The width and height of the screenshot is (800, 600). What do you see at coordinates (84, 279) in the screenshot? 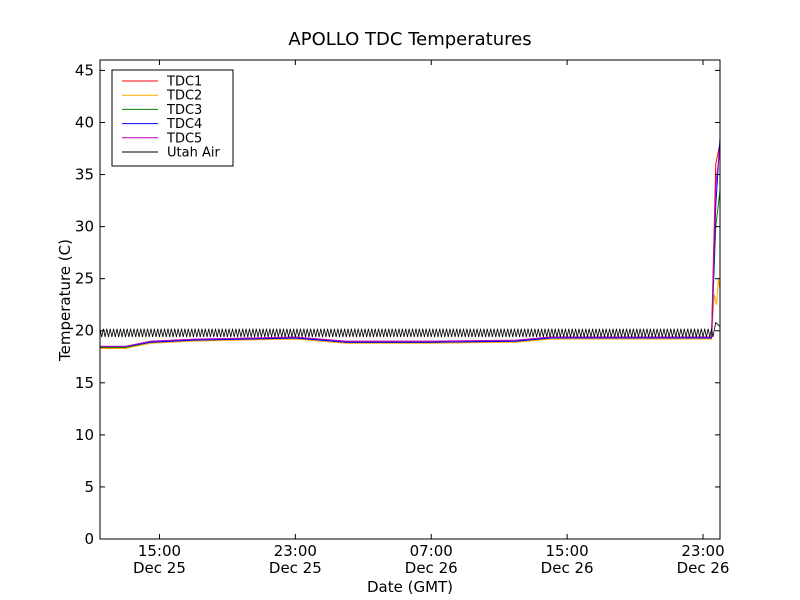
I see `y-tick-label: 25` at bounding box center [84, 279].